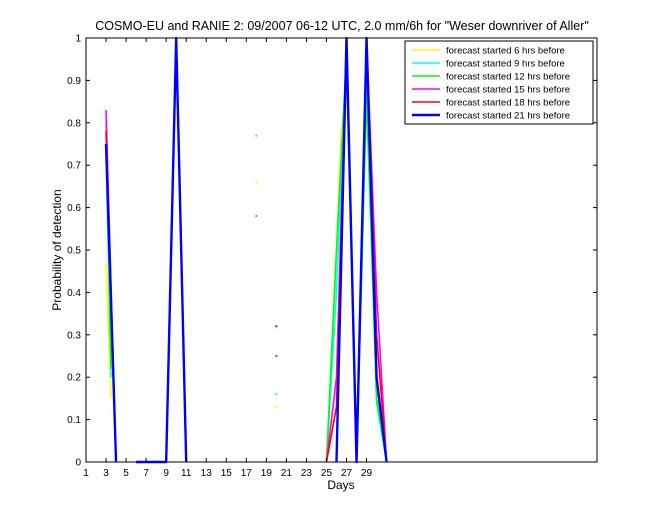 Image resolution: width=660 pixels, height=520 pixels. I want to click on y-tick-label-6: 0.6, so click(74, 208).